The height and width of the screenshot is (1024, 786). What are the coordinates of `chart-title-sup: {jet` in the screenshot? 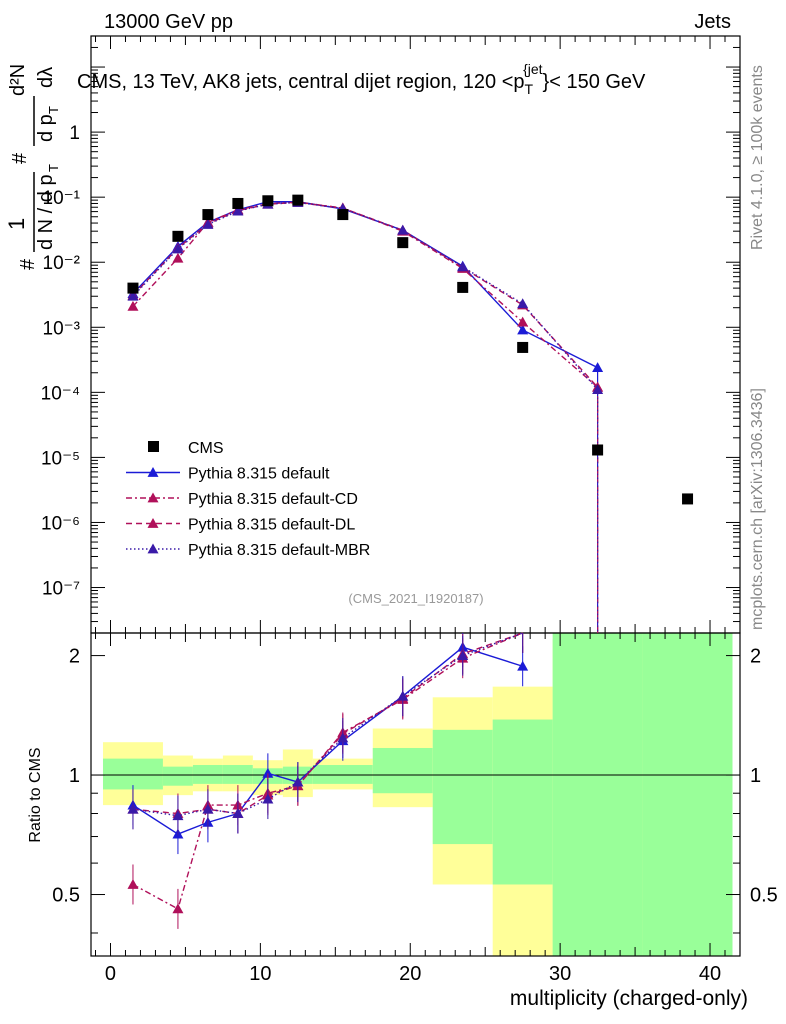 It's located at (533, 69).